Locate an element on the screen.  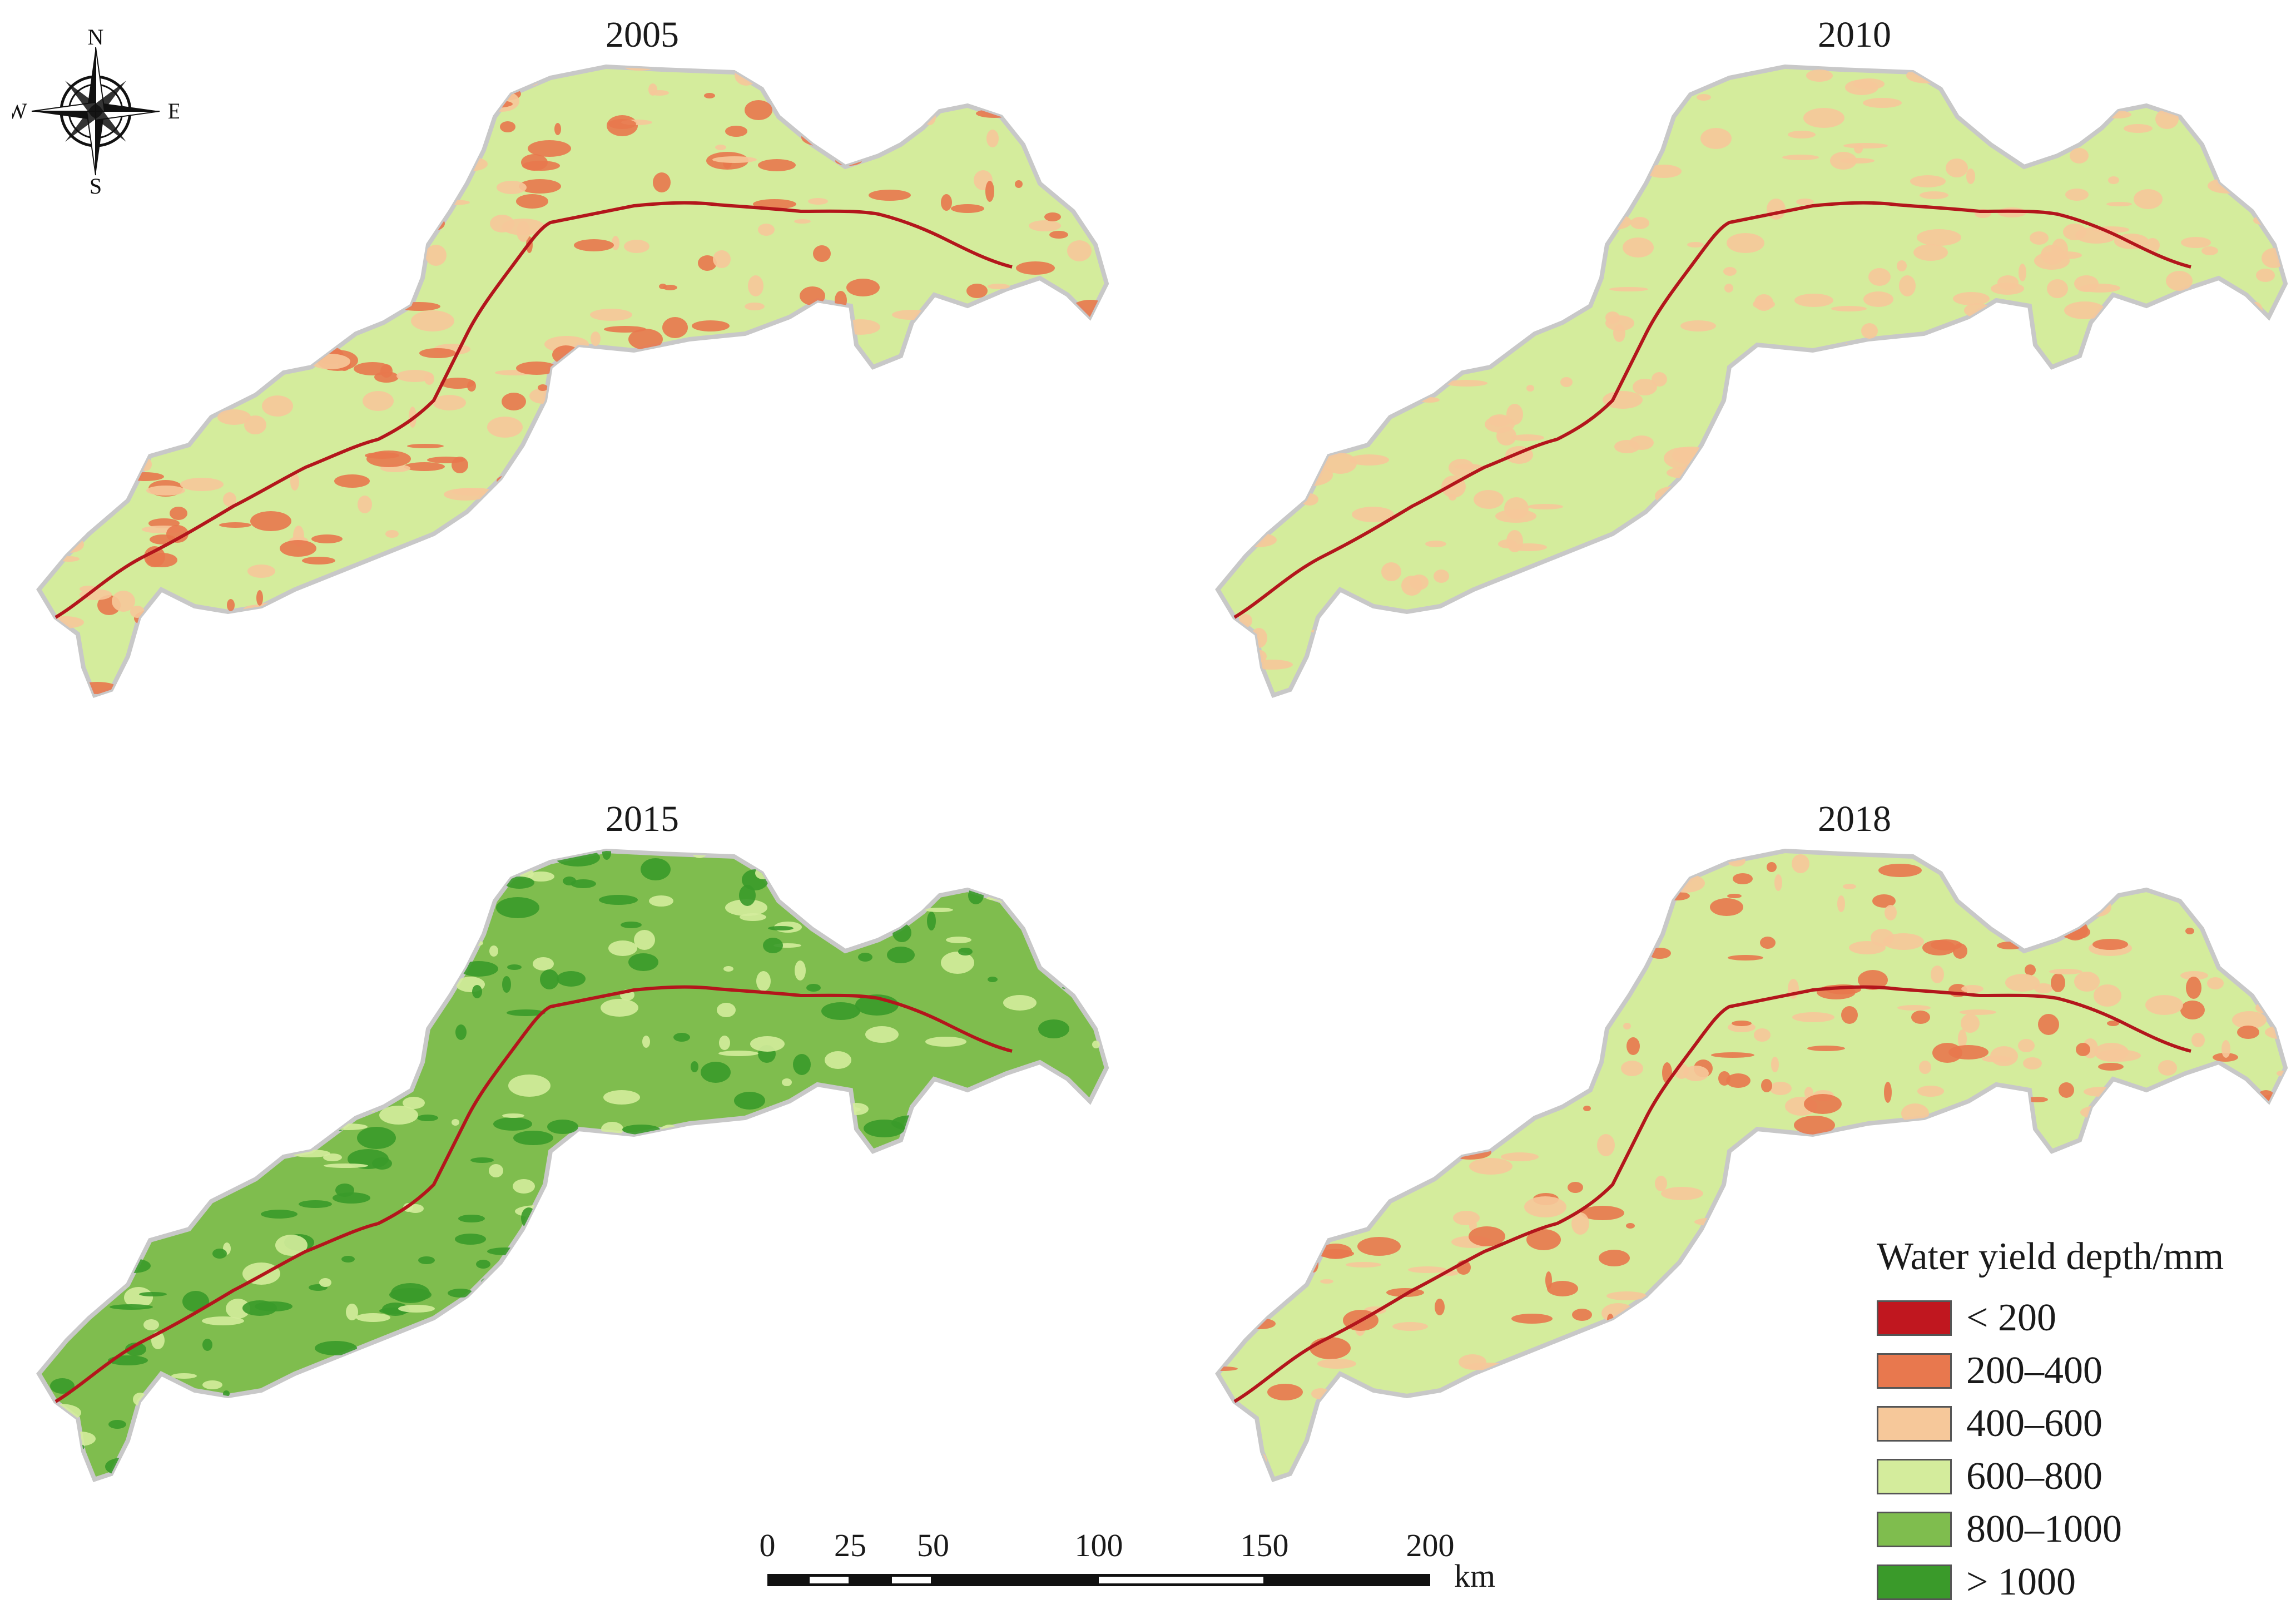
scale-bar: 0 25 50 100 150 200 km is located at coordinates (1153, 1568).